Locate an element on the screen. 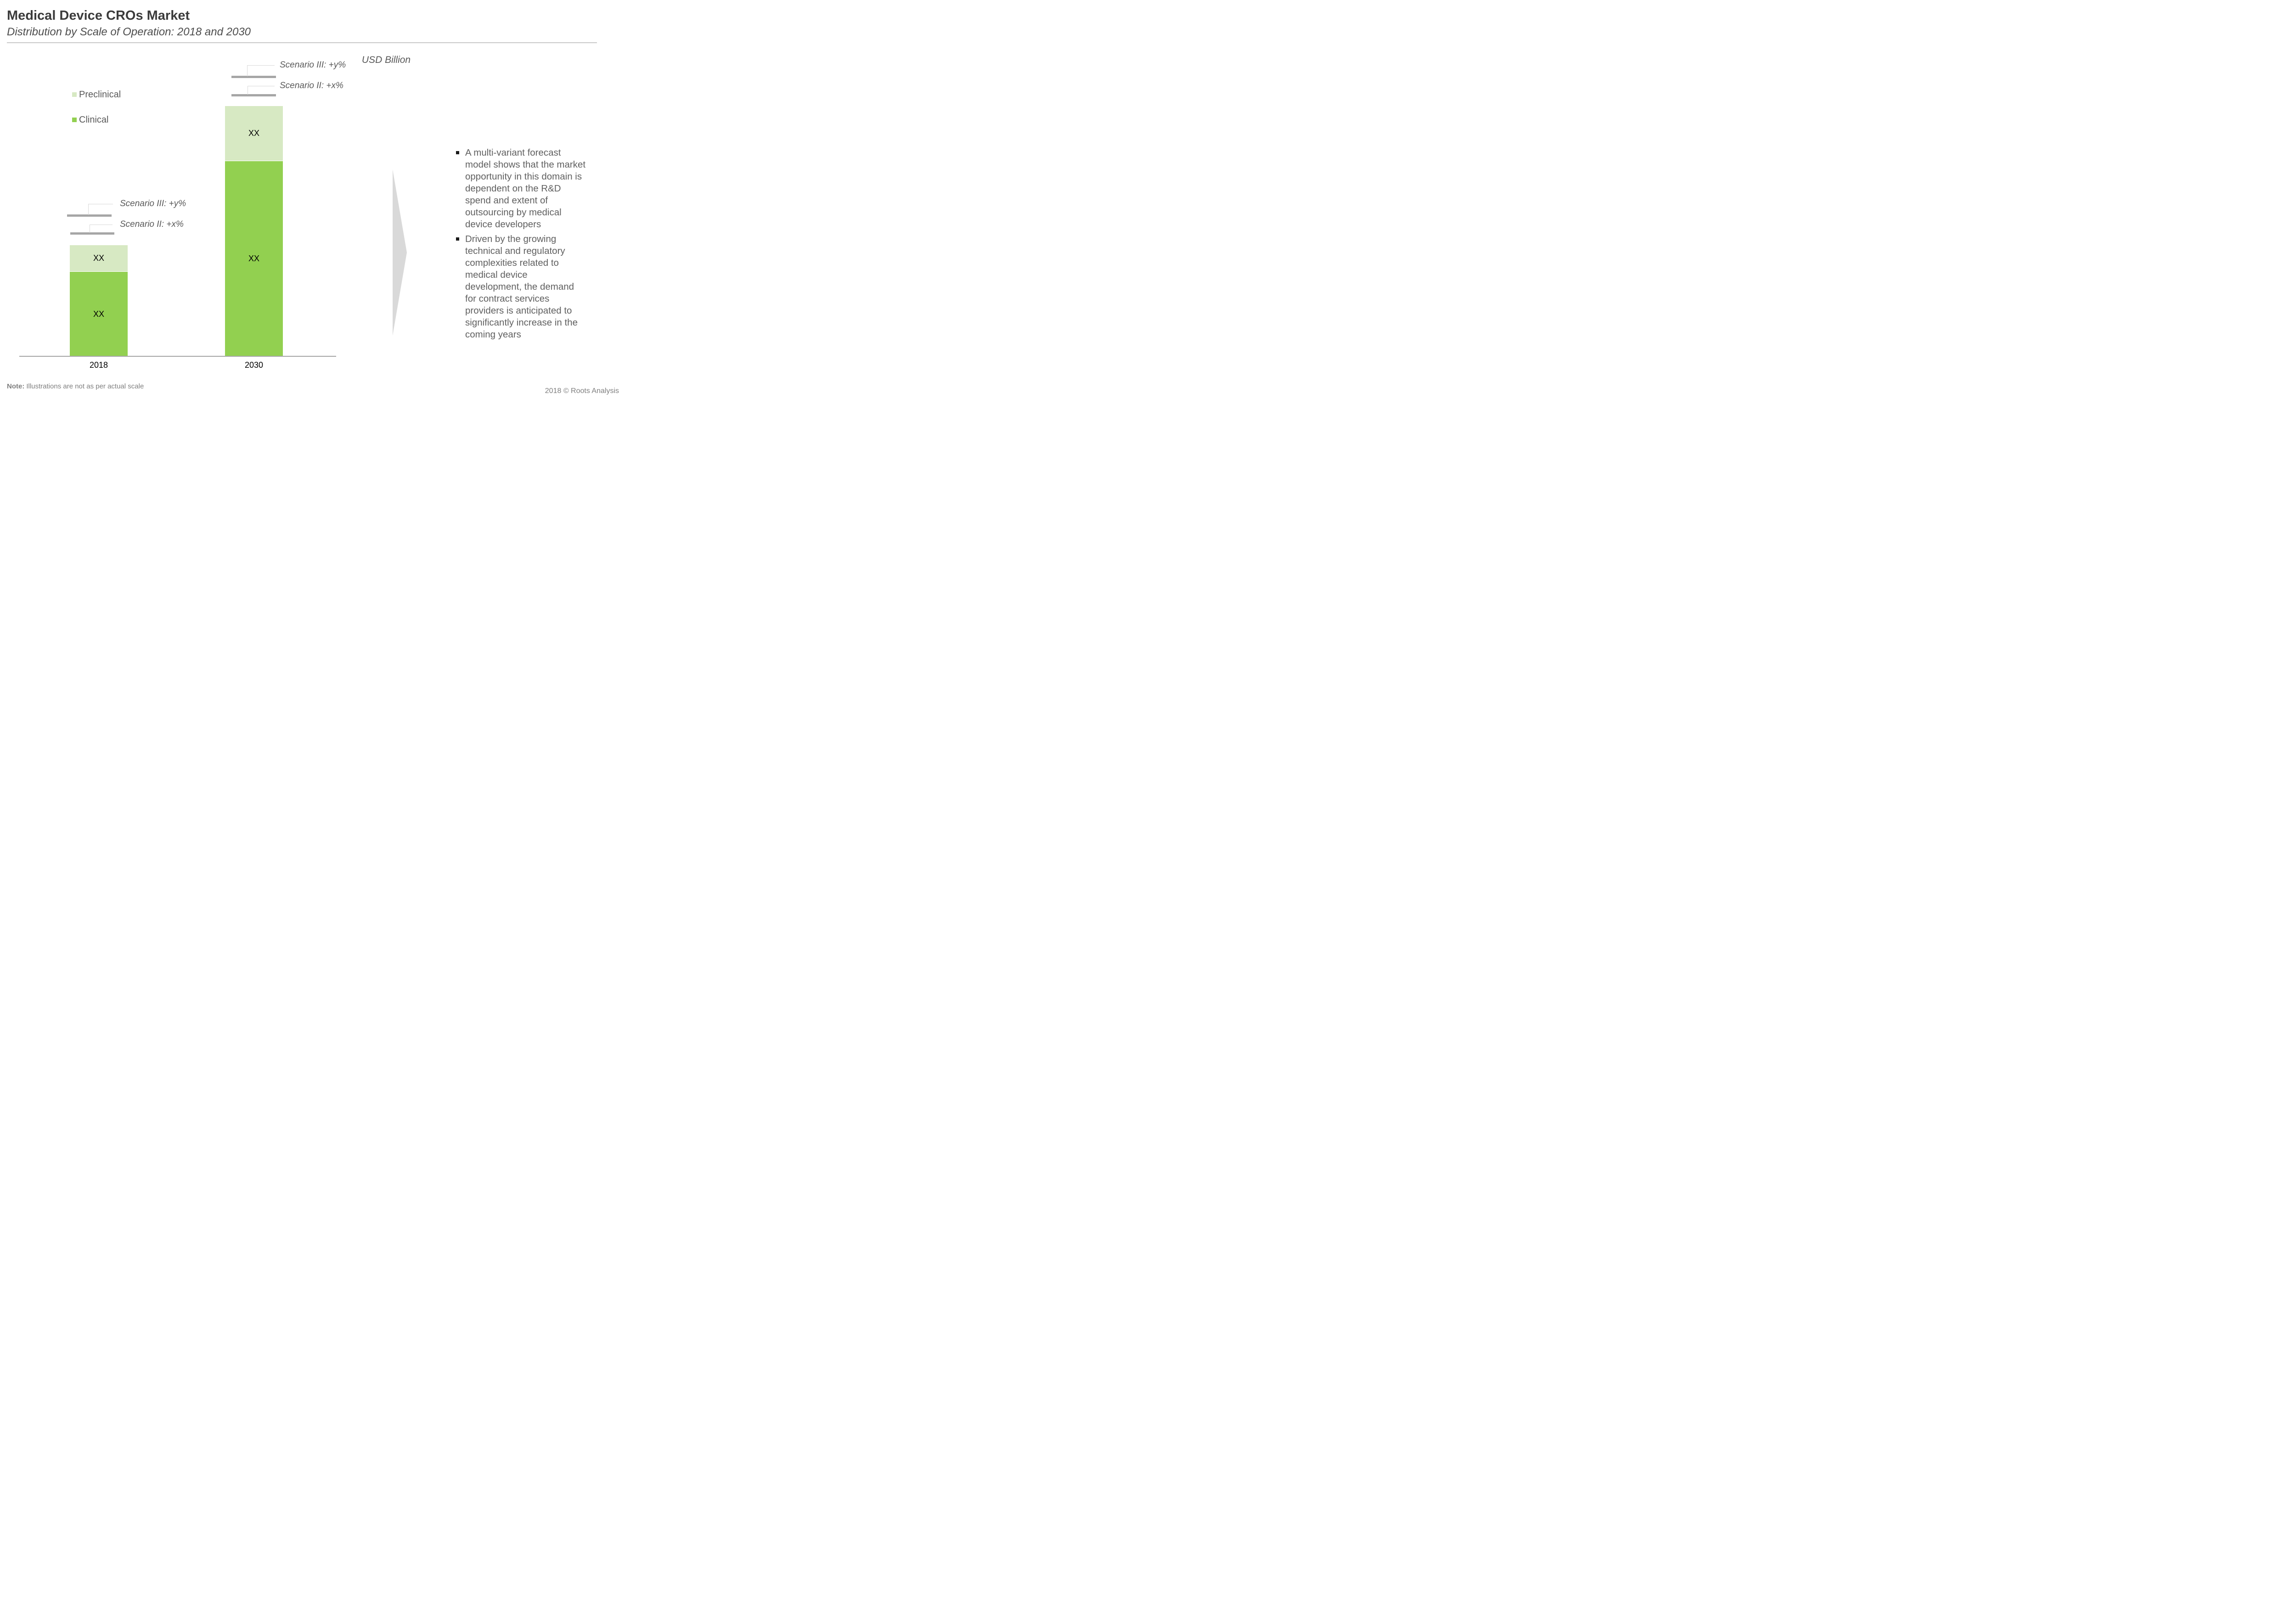  scenario-iii-range-bar-2030 is located at coordinates (253, 77).